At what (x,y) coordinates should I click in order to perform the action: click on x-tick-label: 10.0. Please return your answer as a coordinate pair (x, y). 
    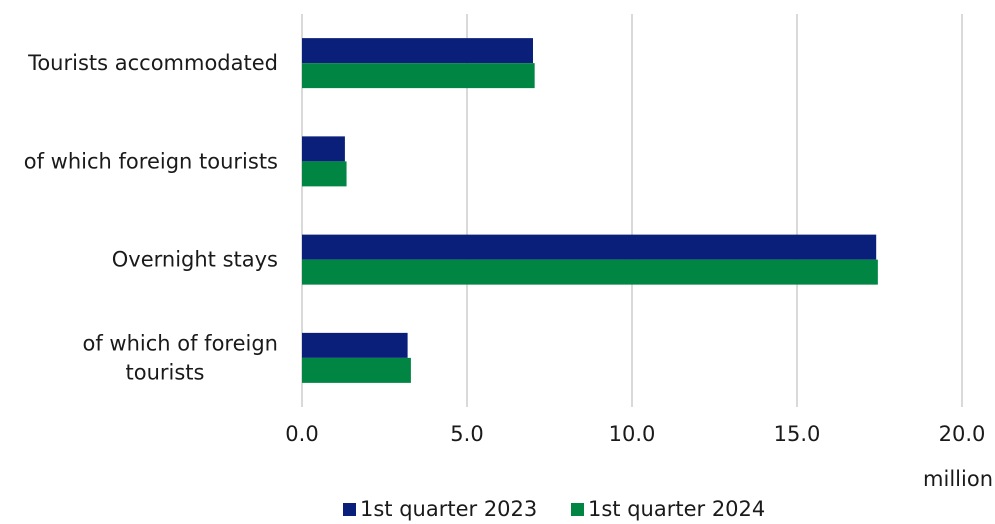
    Looking at the image, I should click on (632, 434).